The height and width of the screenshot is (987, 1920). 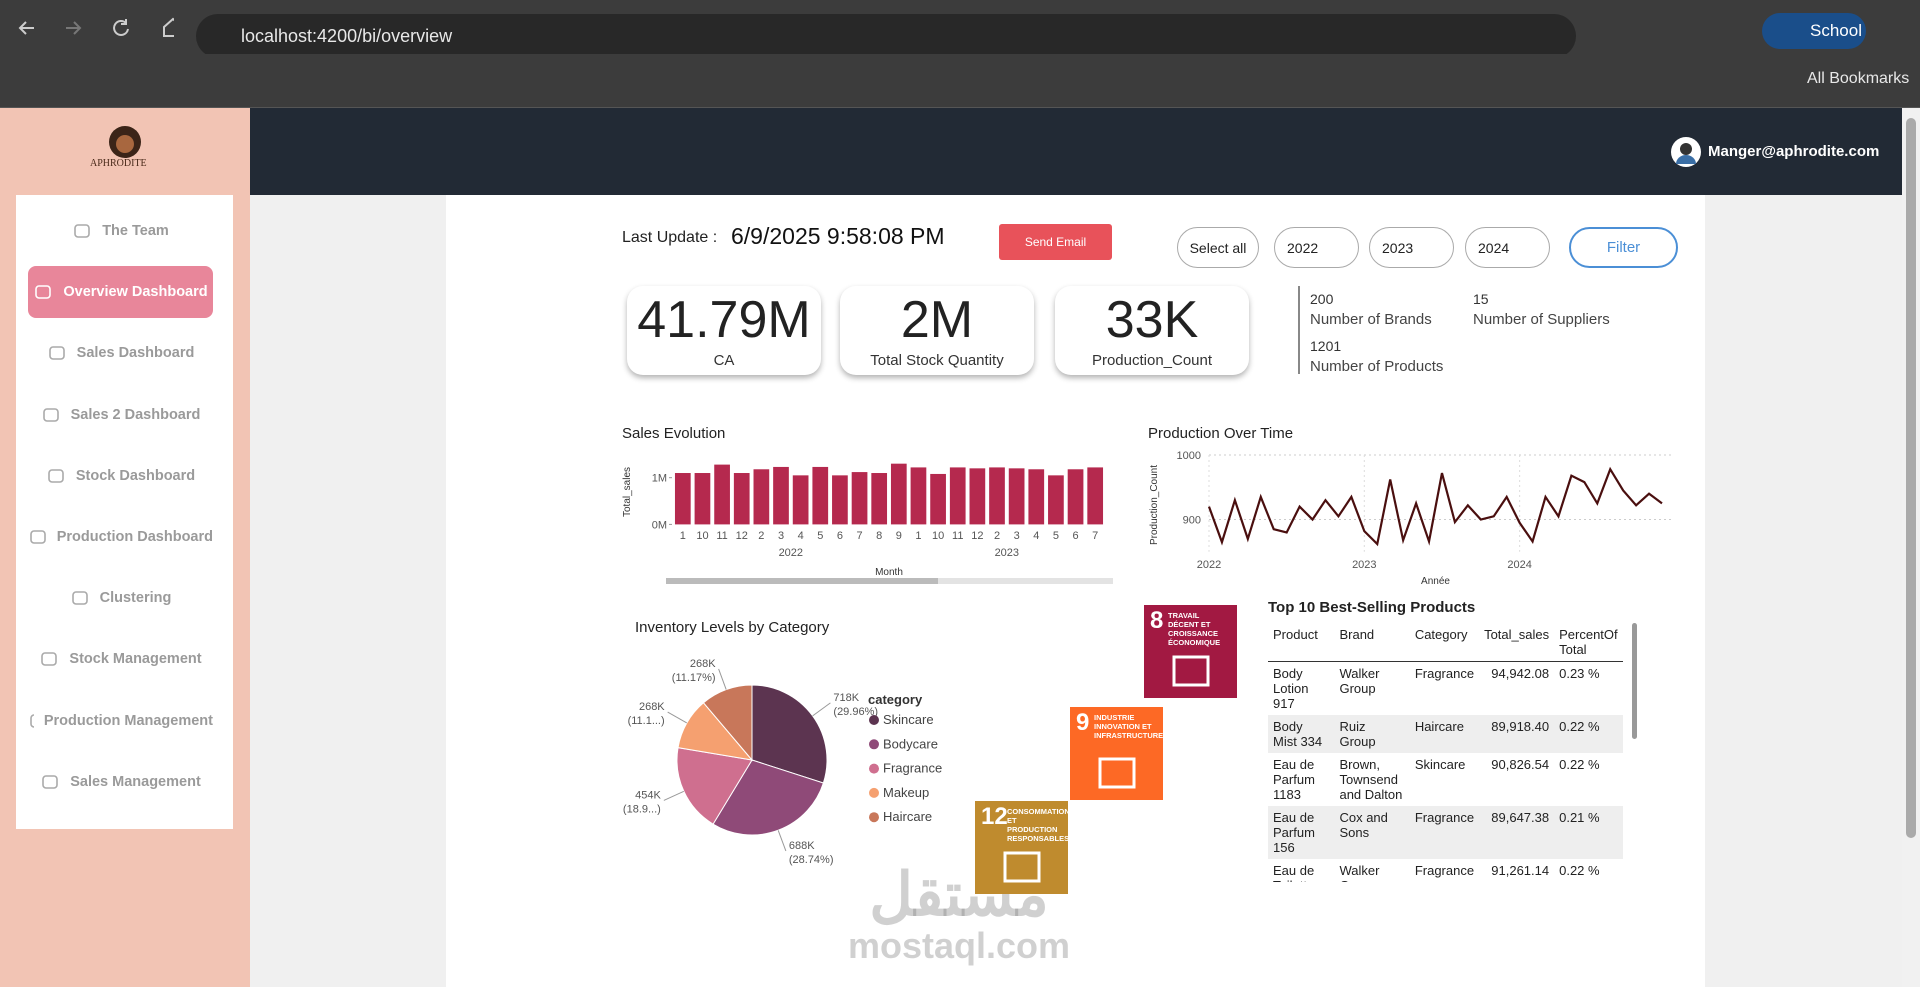 I want to click on x-tick-label: 12, so click(x=742, y=536).